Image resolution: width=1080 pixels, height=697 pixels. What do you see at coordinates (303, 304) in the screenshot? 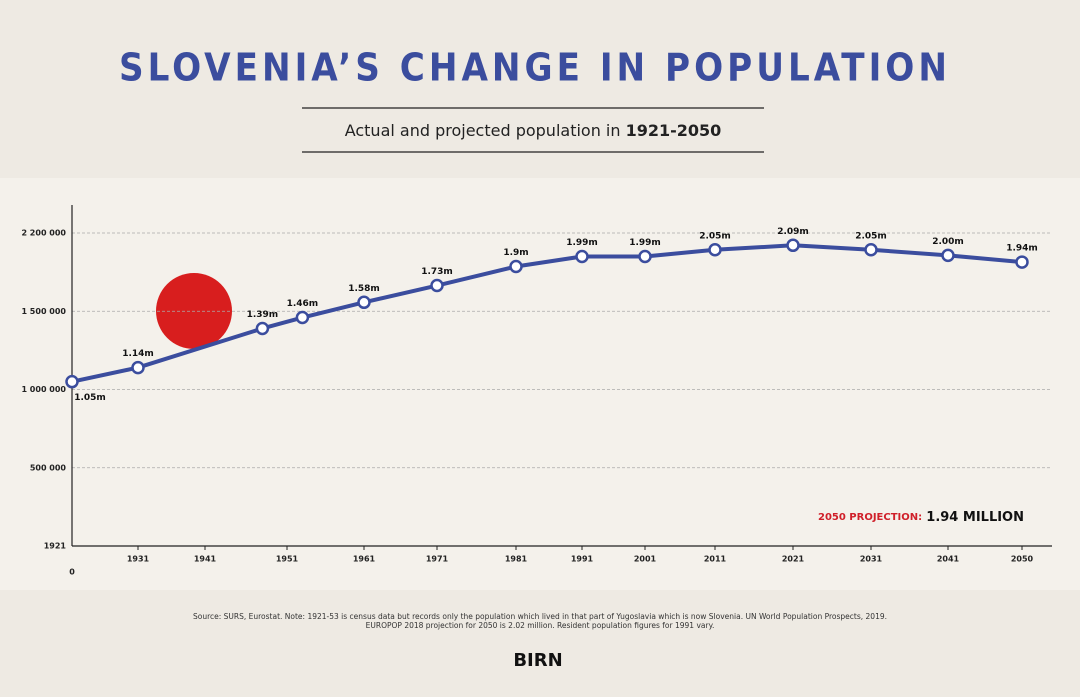
I see `data-label: 1.46m` at bounding box center [303, 304].